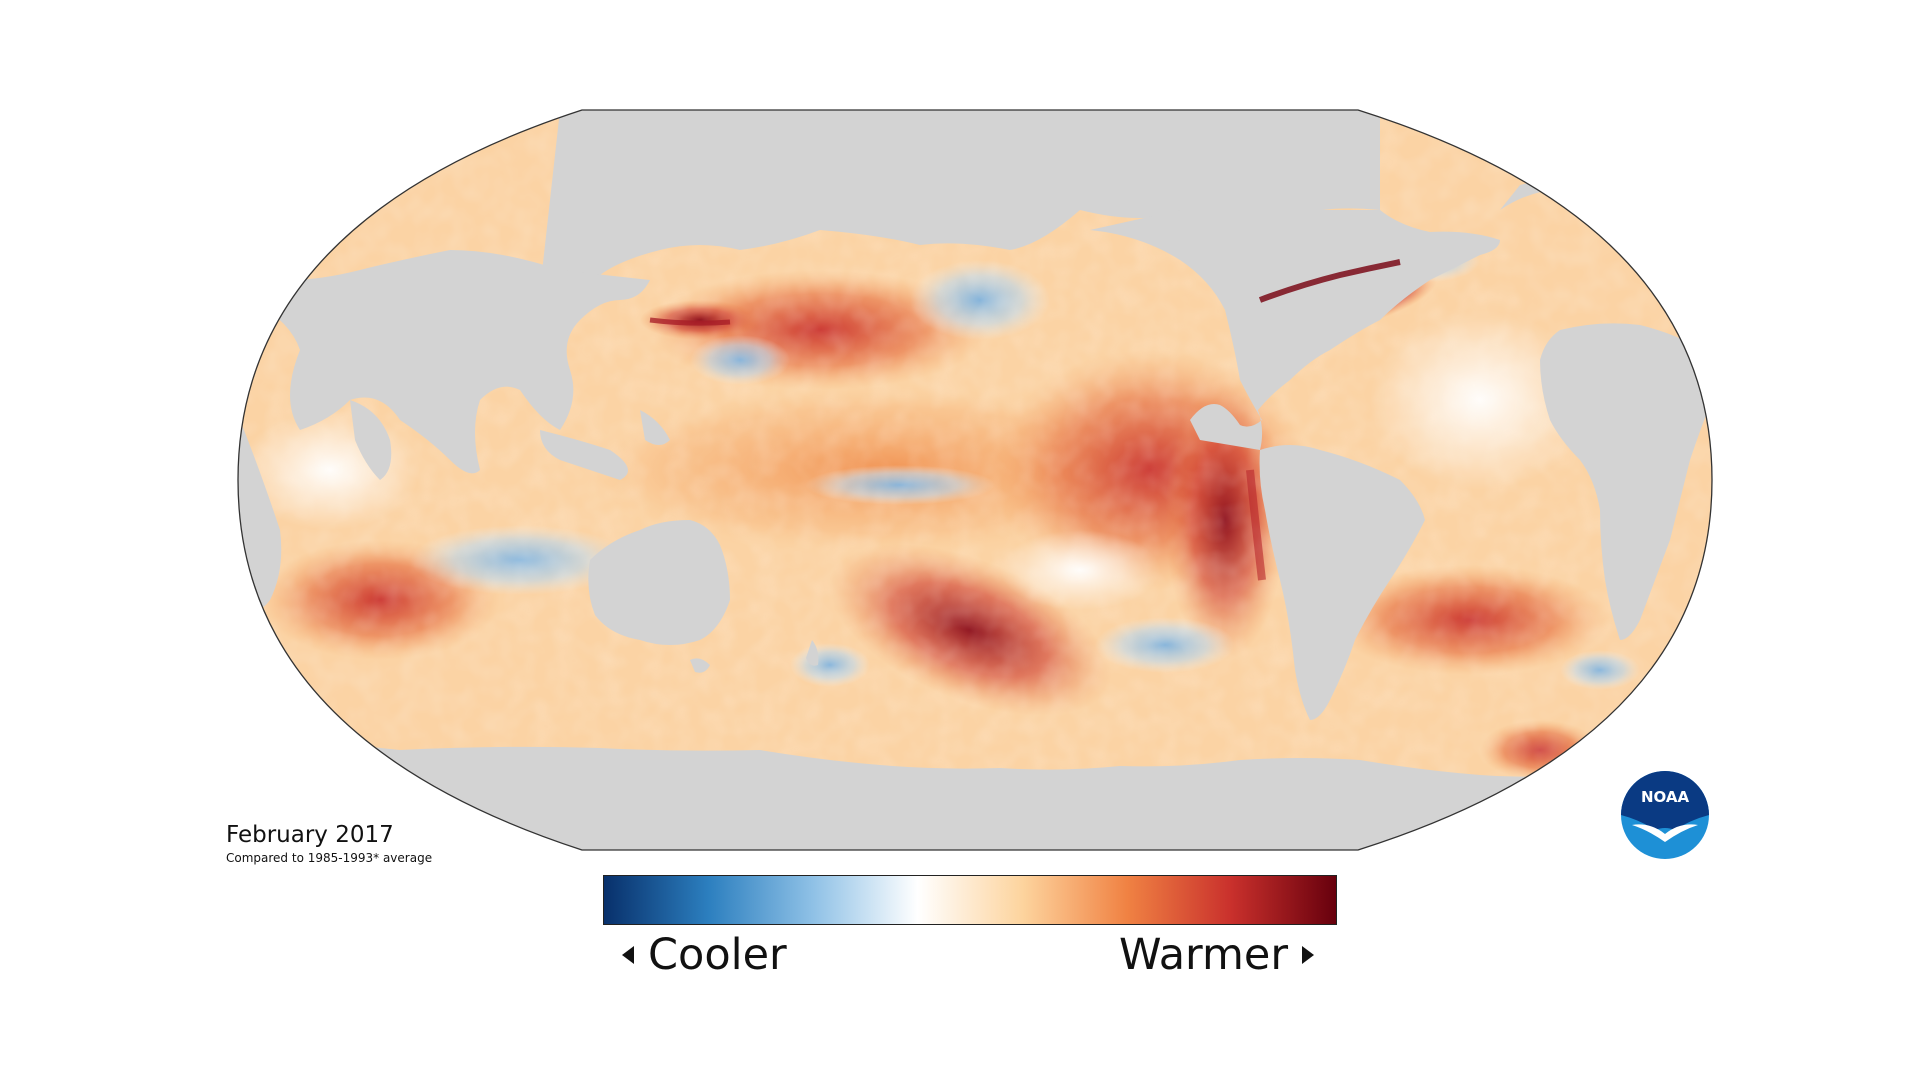  What do you see at coordinates (812, 653) in the screenshot?
I see `new-zealand-land` at bounding box center [812, 653].